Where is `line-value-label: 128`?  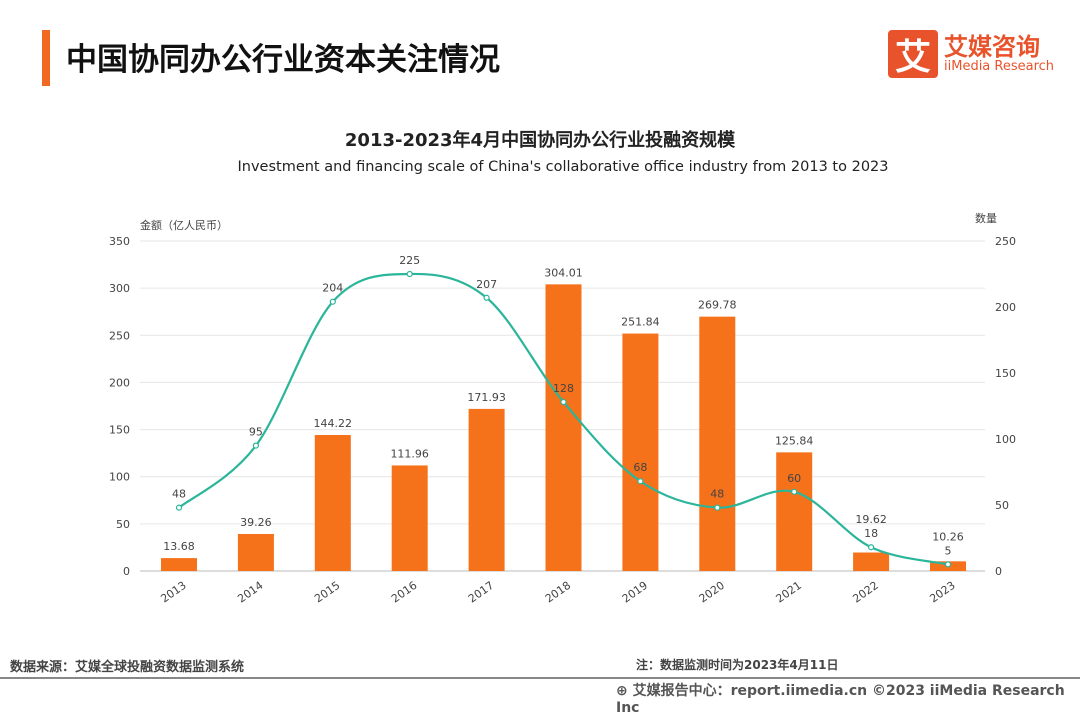
line-value-label: 128 is located at coordinates (563, 388).